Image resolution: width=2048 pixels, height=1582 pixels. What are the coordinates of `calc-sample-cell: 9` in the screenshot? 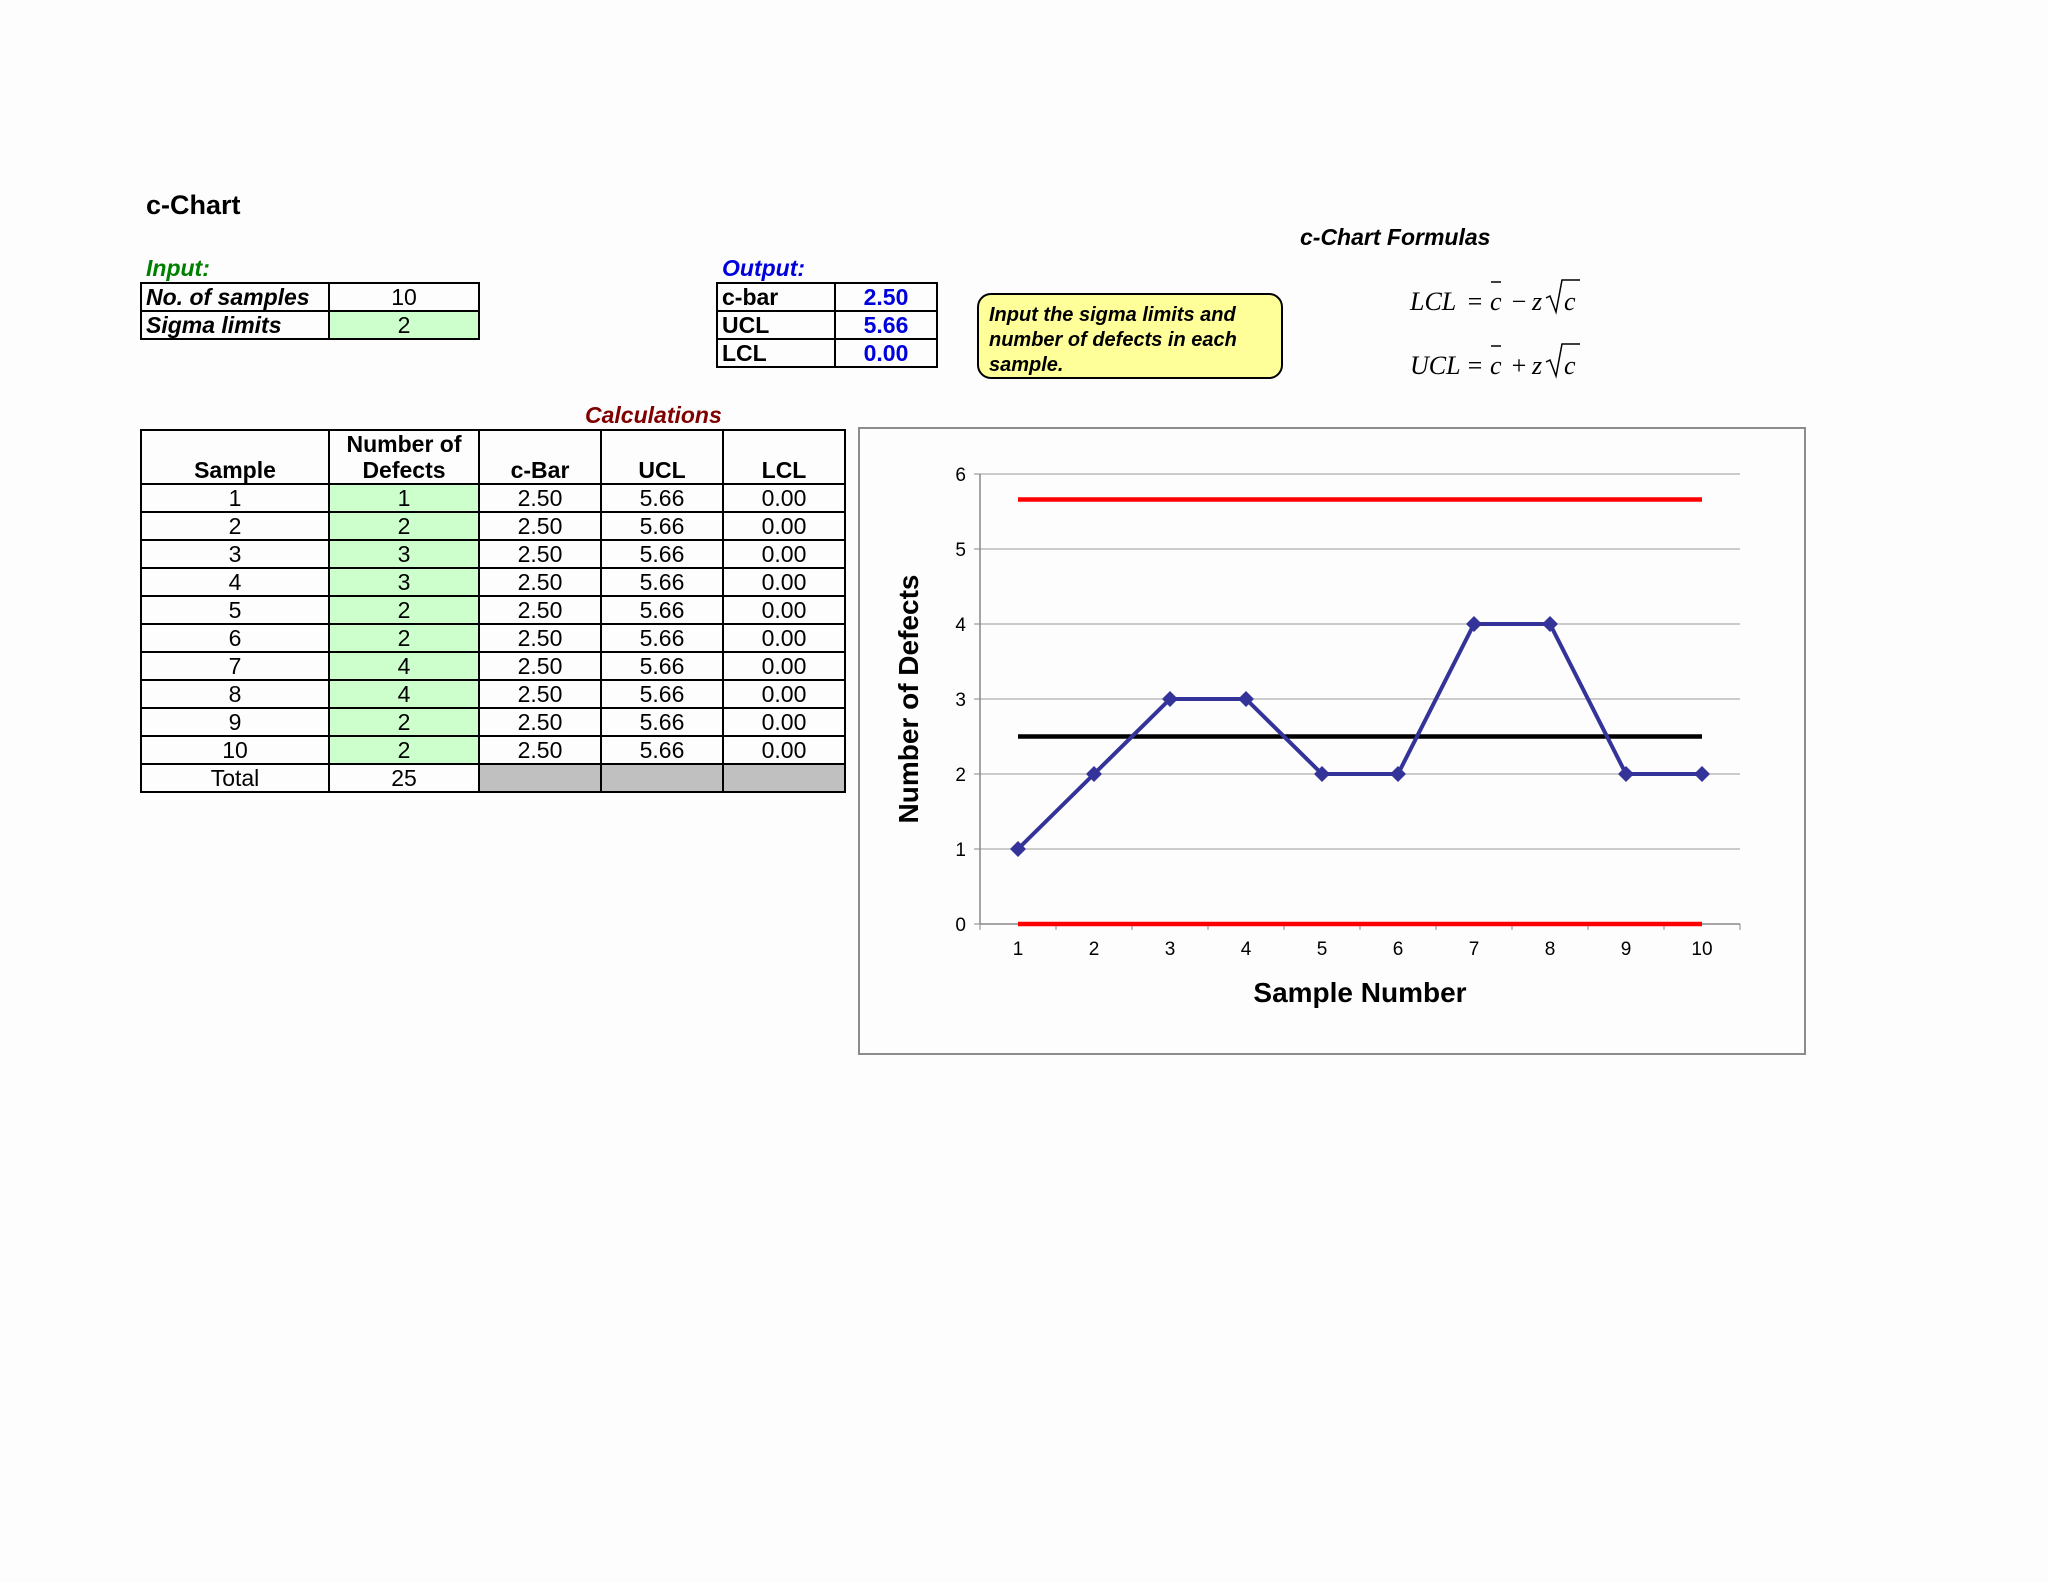 It's located at (235, 722).